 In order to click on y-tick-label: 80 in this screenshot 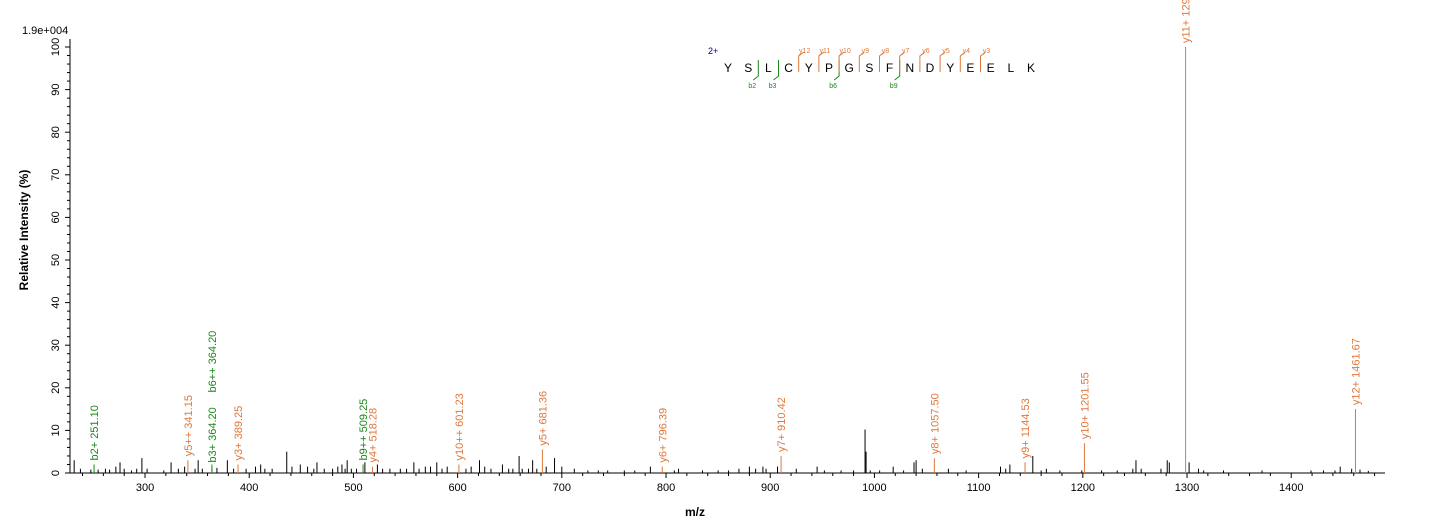, I will do `click(56, 132)`.